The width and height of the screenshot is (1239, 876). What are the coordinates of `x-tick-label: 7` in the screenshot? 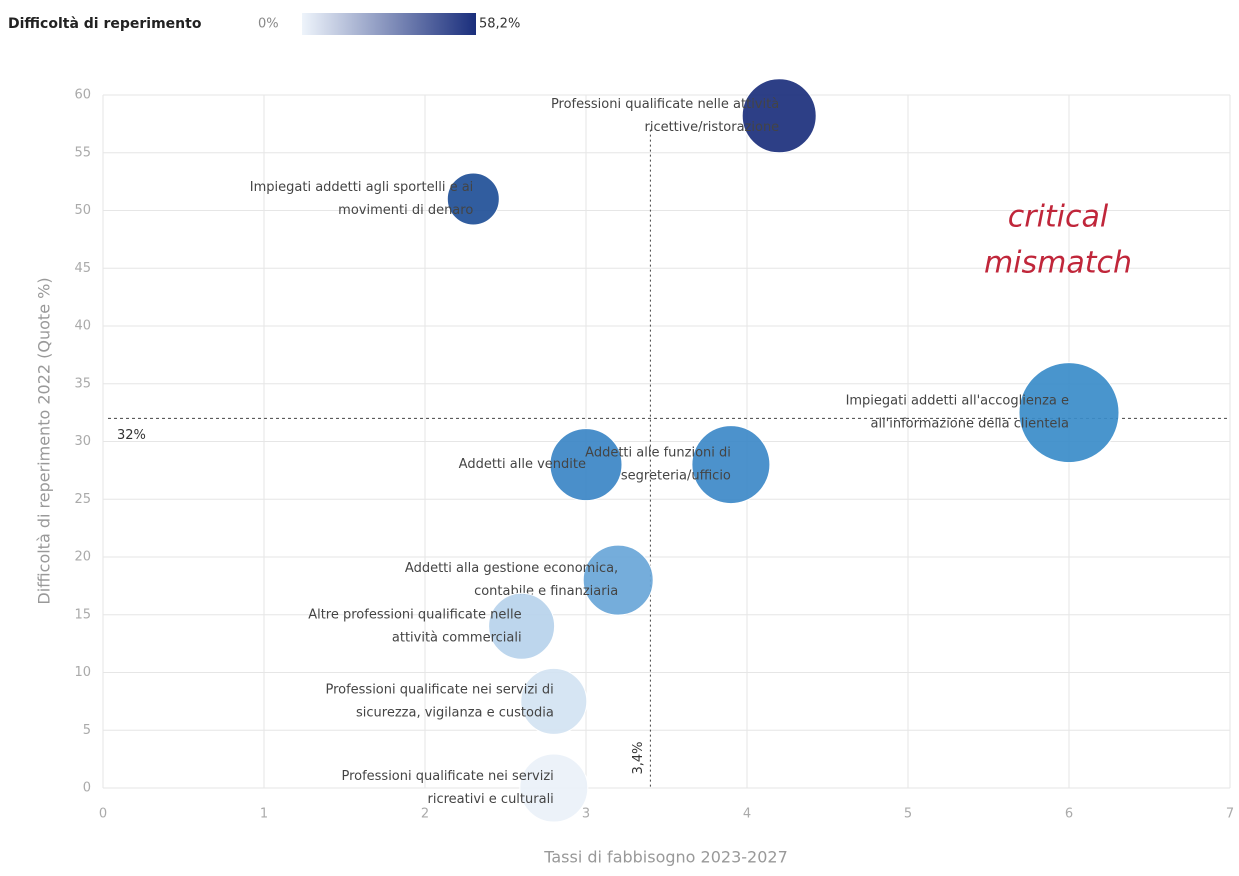 It's located at (1230, 814).